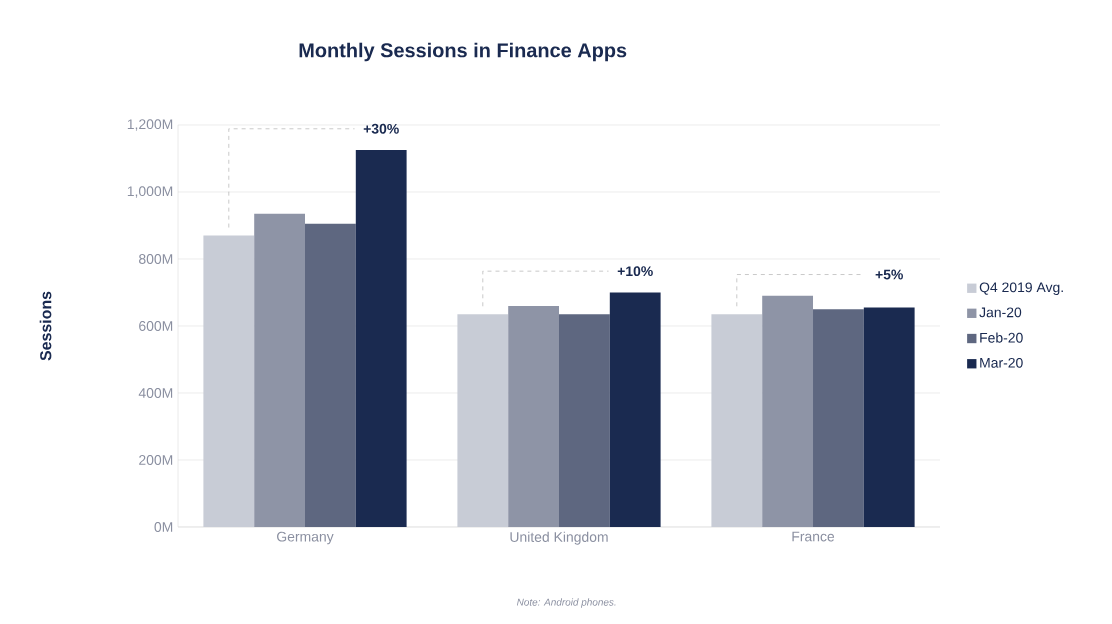 The width and height of the screenshot is (1112, 624). Describe the element at coordinates (156, 460) in the screenshot. I see `y-tick-label: 200M` at that location.